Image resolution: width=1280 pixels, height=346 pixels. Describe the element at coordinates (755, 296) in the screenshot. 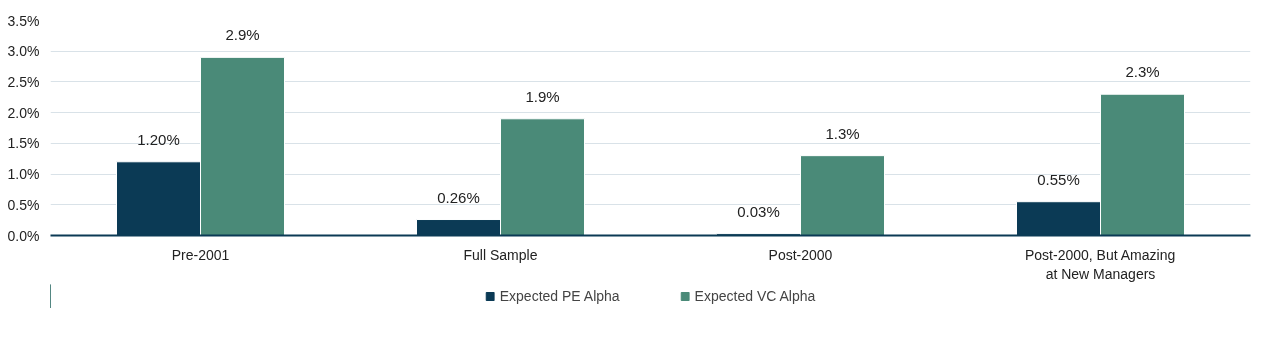

I see `legend-label: Expected VC Alpha` at that location.